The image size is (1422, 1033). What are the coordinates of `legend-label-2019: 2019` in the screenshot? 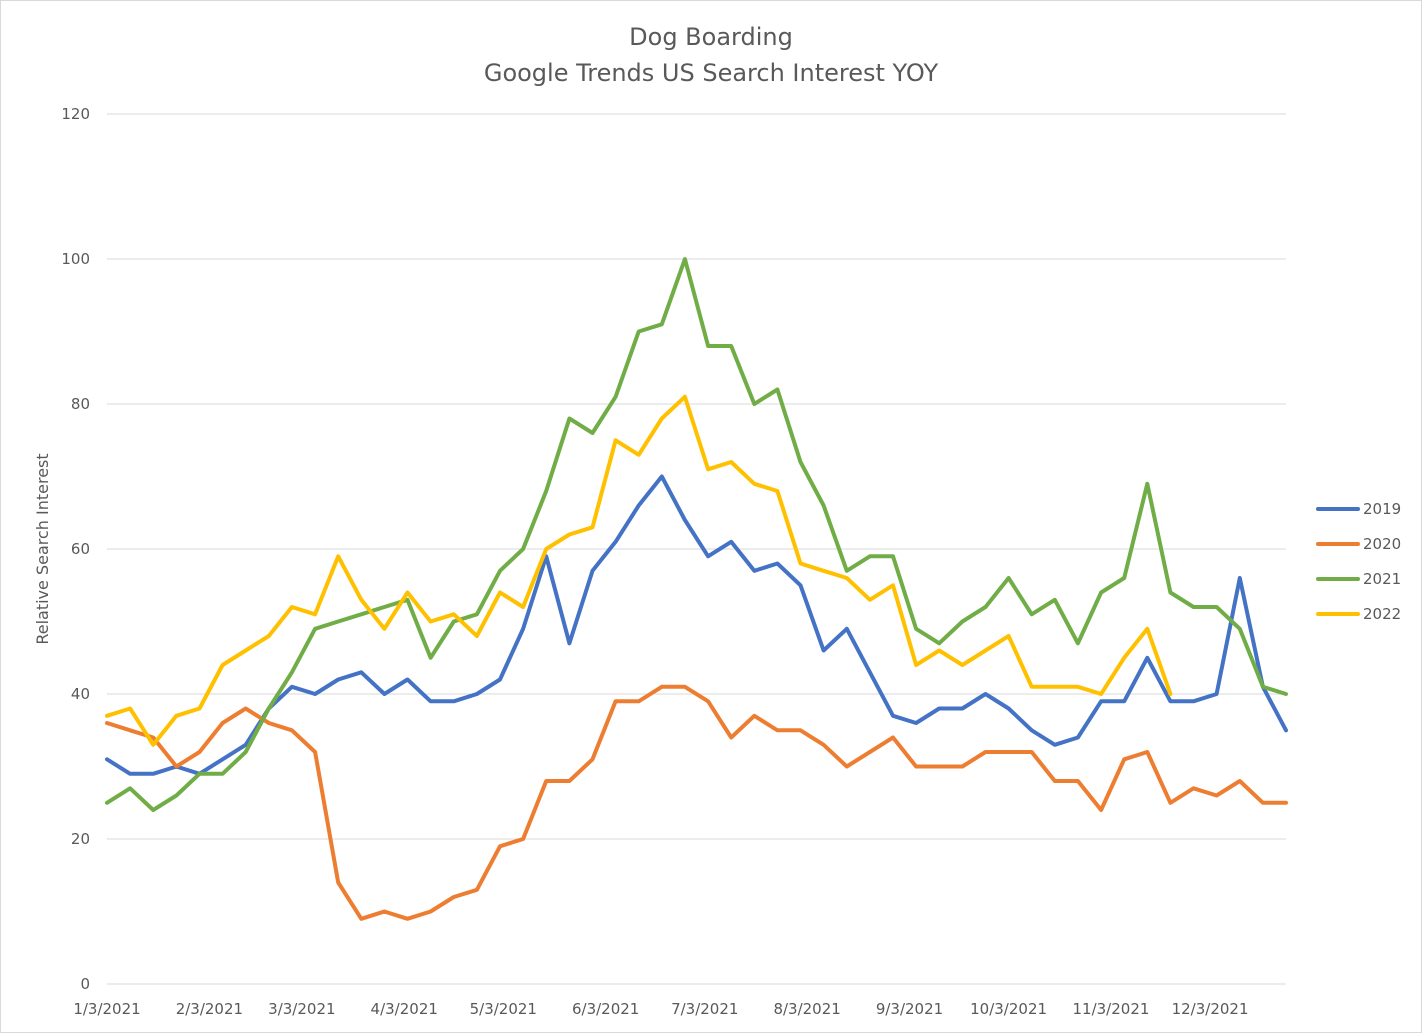 It's located at (1382, 509).